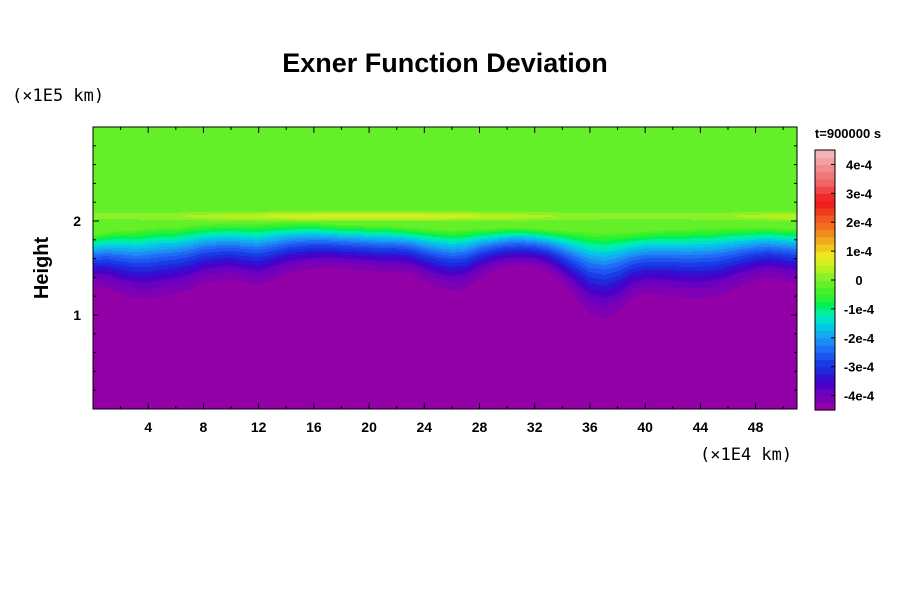  I want to click on x-tick-label: 48, so click(756, 427).